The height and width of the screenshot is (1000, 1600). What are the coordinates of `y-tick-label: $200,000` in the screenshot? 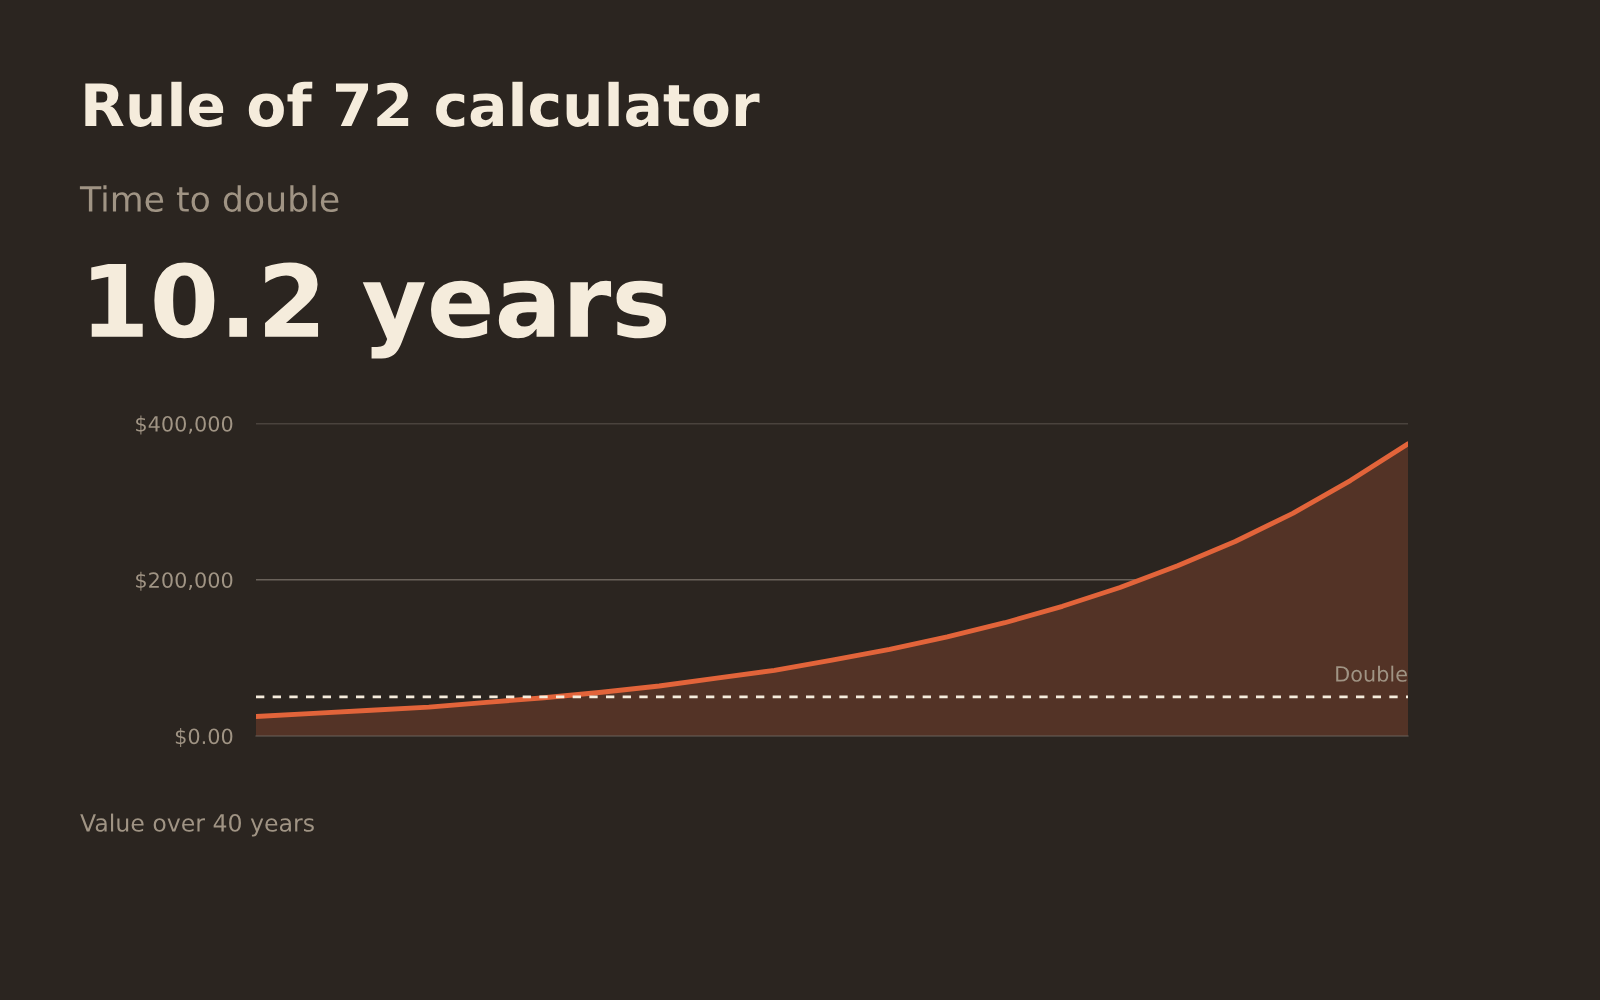 It's located at (184, 581).